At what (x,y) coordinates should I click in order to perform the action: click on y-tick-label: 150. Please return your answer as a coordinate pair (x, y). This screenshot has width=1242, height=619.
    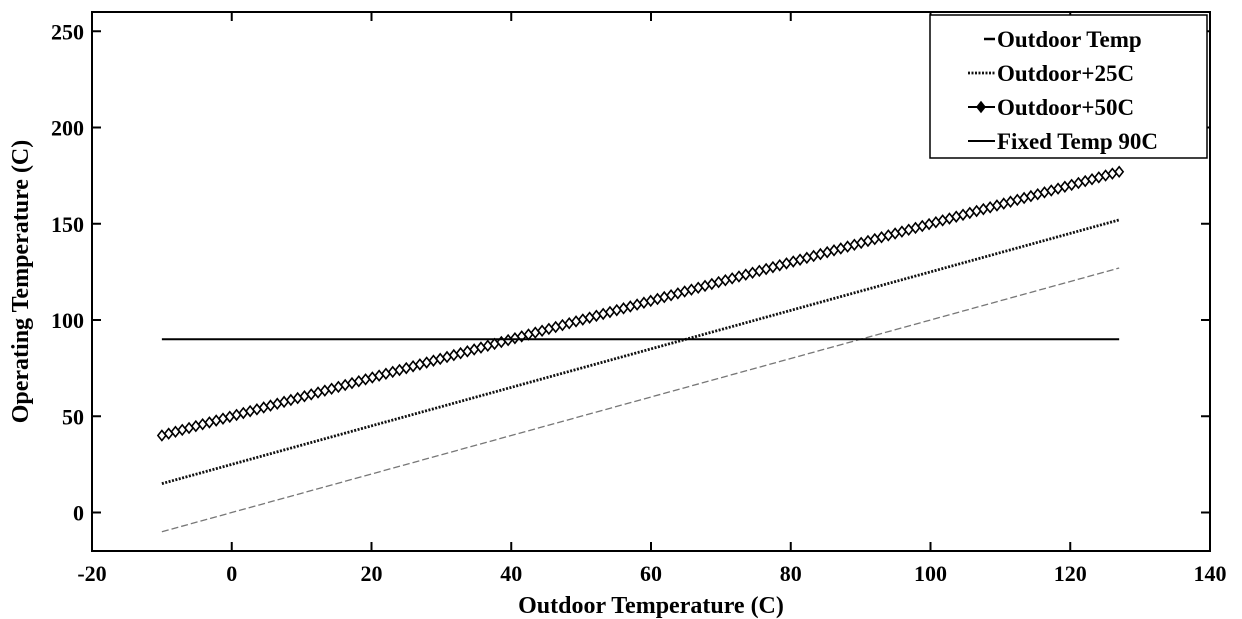
    Looking at the image, I should click on (67, 224).